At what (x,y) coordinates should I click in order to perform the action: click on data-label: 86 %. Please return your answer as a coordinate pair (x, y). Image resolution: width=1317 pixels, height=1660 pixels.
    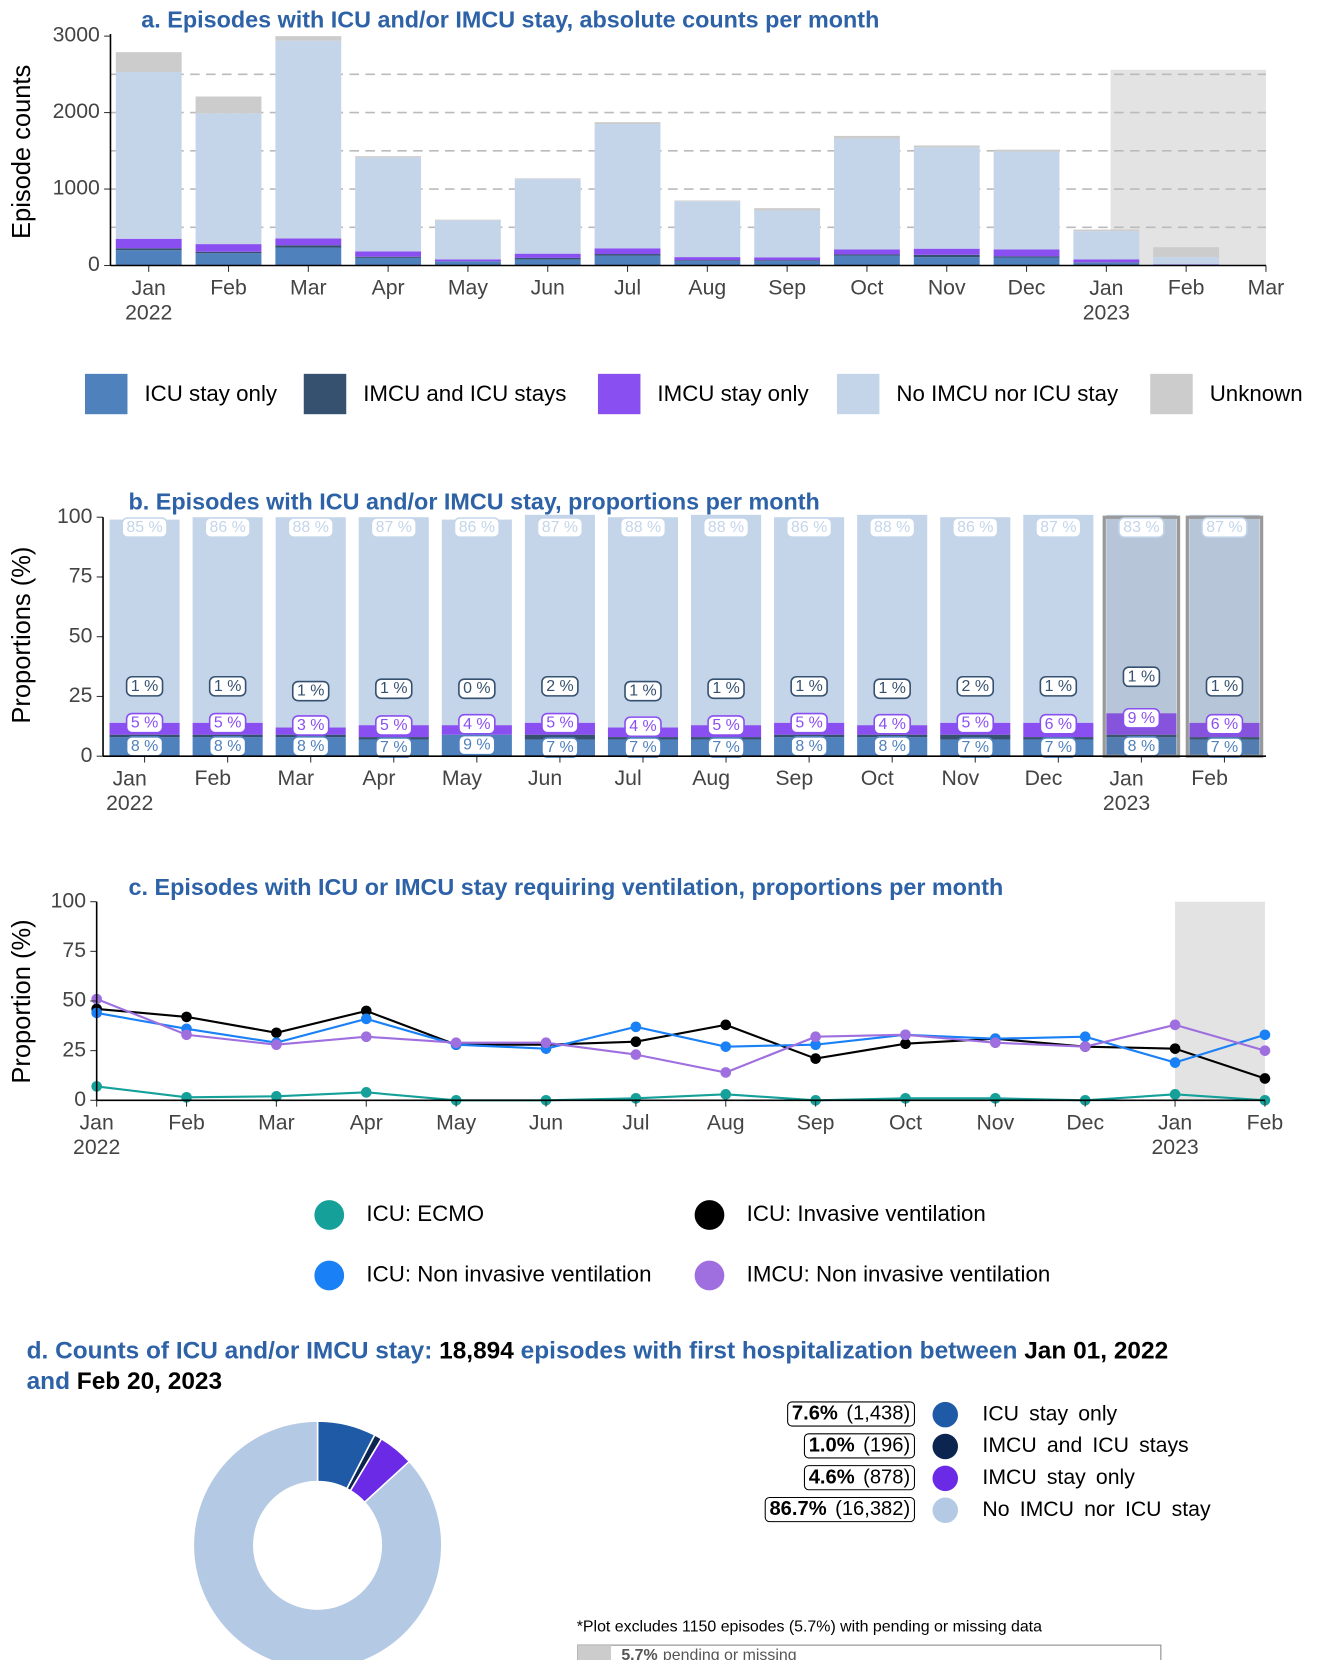
    Looking at the image, I should click on (227, 527).